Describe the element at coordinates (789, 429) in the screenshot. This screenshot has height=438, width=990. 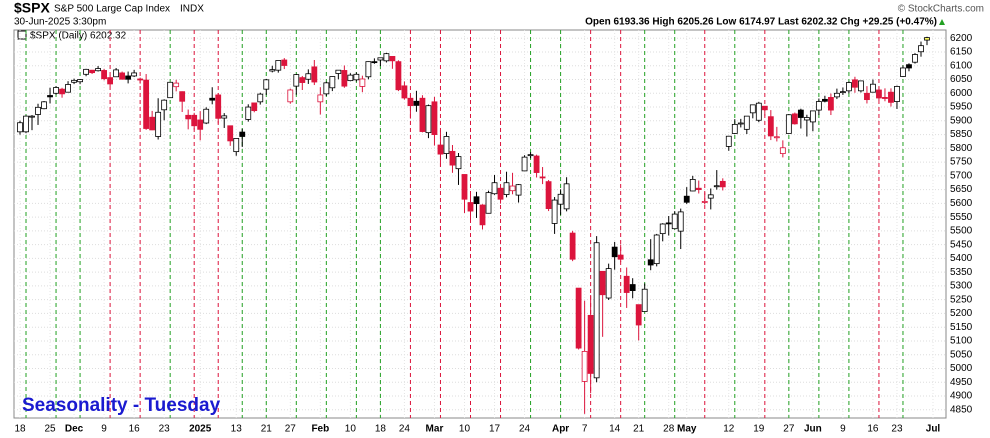
I see `x-tick-label: 27` at that location.